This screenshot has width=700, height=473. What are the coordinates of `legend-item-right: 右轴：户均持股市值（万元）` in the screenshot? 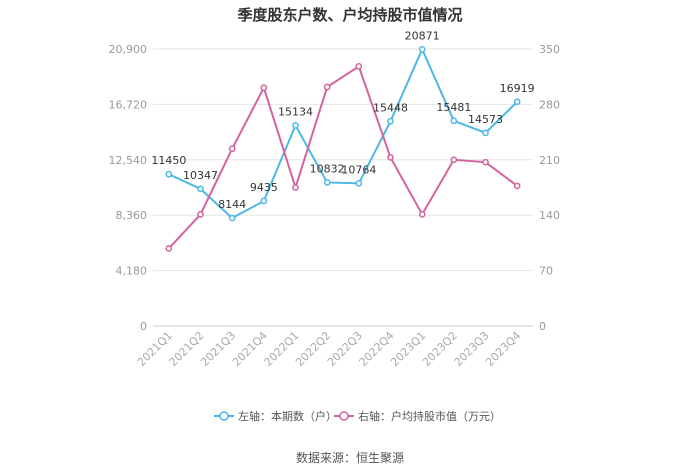 It's located at (417, 416).